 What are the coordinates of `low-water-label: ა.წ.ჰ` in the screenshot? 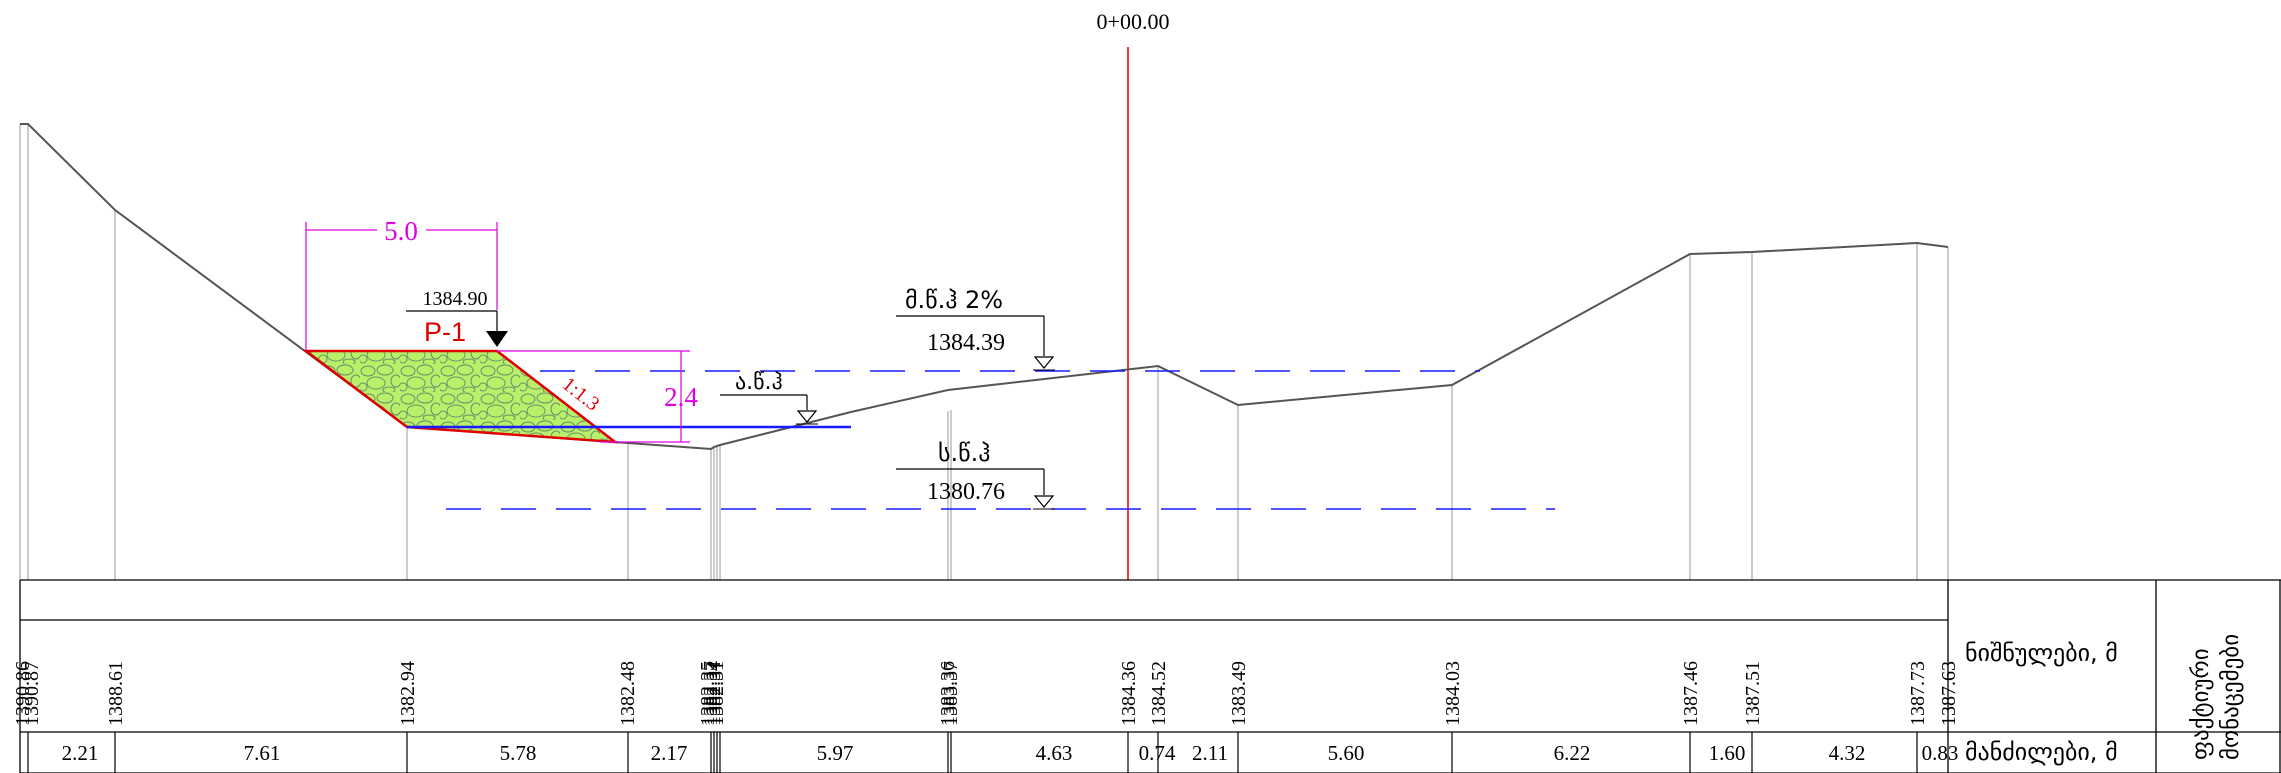 It's located at (759, 382).